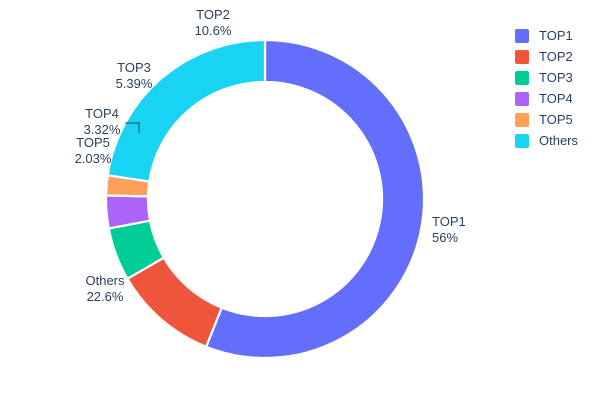 This screenshot has width=600, height=400. What do you see at coordinates (93, 158) in the screenshot?
I see `slice-label-percent: 2.03%` at bounding box center [93, 158].